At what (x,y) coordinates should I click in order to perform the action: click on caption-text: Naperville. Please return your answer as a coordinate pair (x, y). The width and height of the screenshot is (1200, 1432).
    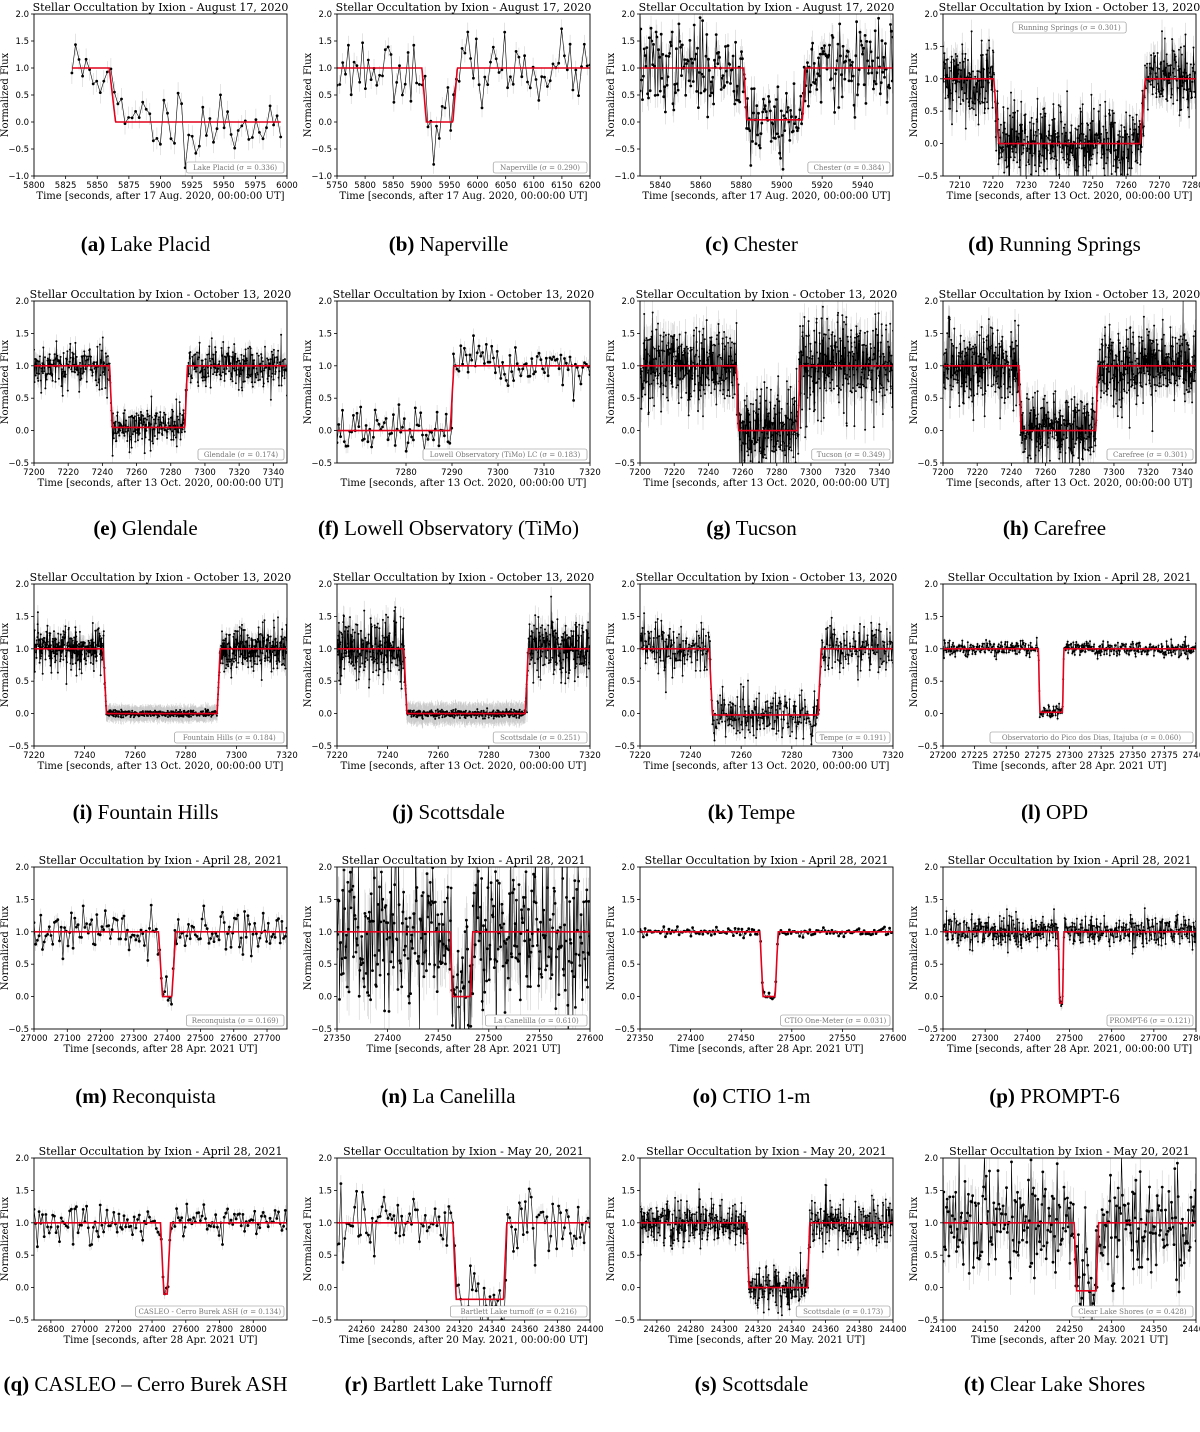
    Looking at the image, I should click on (461, 244).